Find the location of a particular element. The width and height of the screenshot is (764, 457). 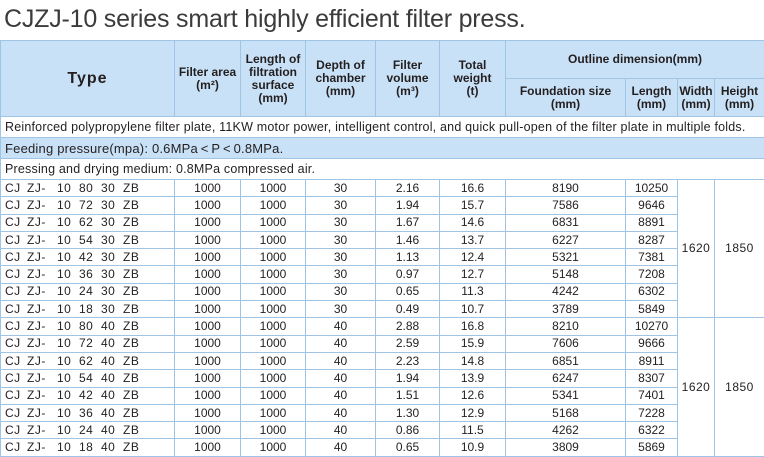

cell-volume: 1.94 is located at coordinates (408, 205).